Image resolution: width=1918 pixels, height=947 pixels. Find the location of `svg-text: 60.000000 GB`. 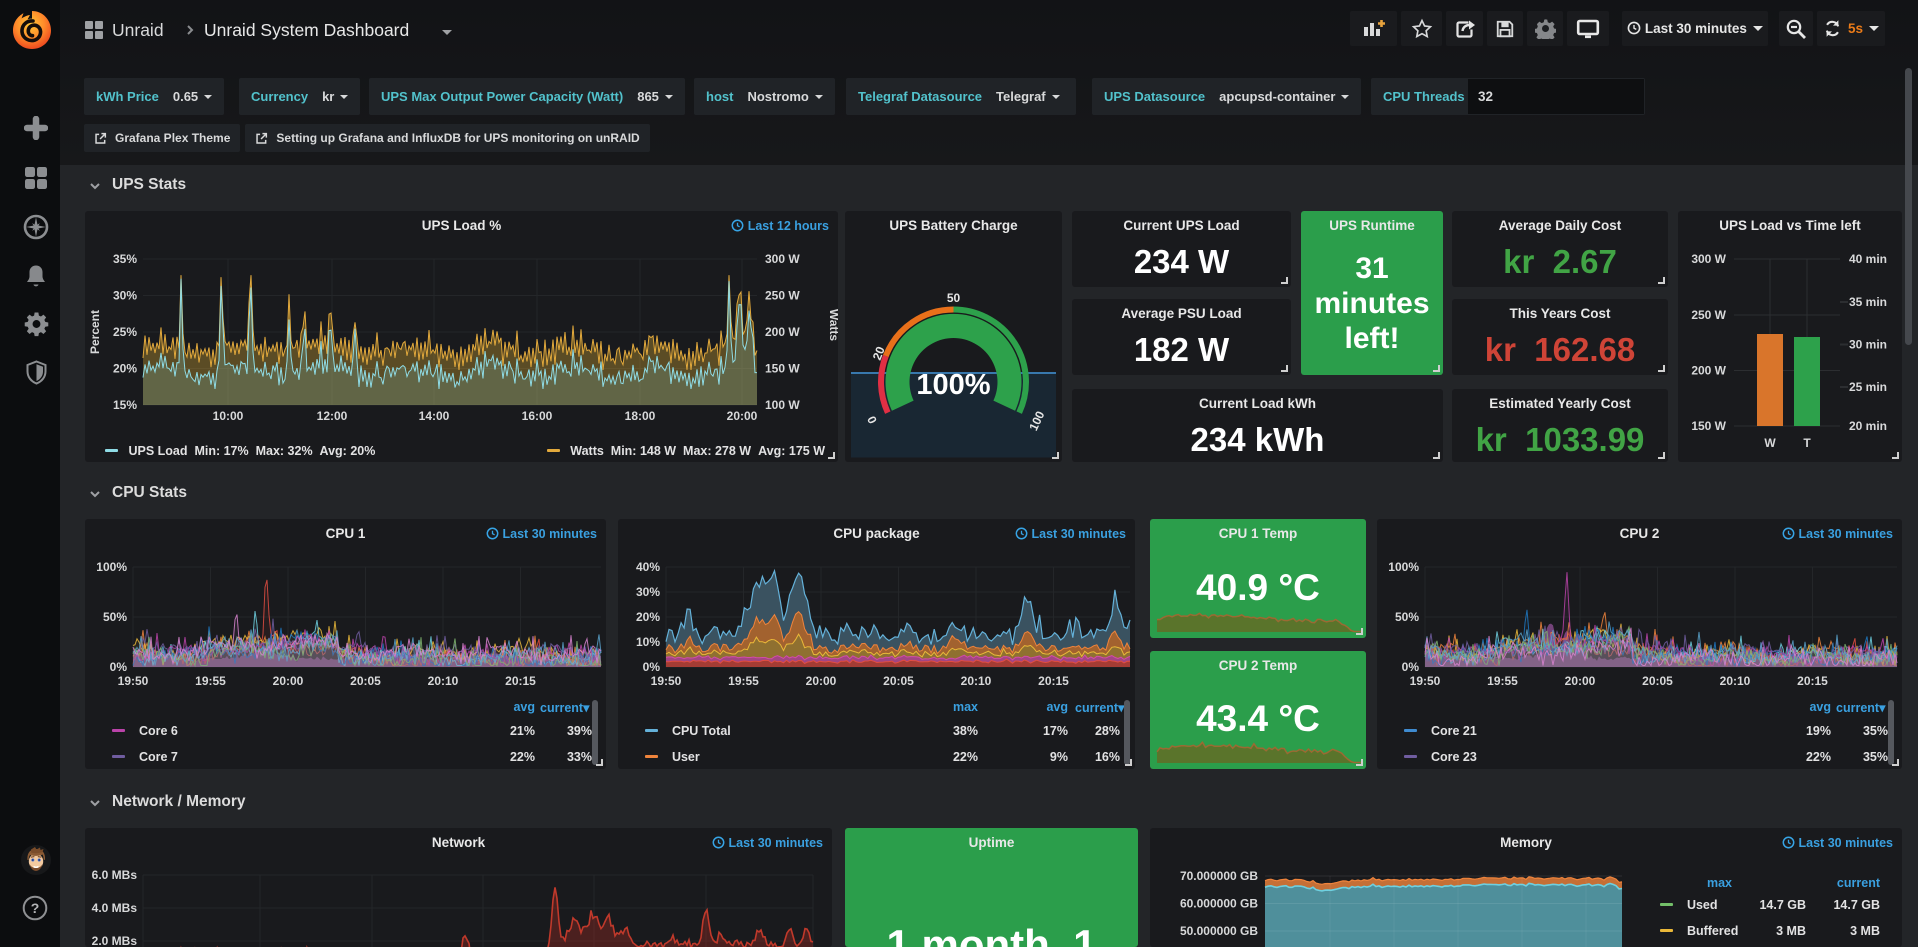

svg-text: 60.000000 GB is located at coordinates (1219, 904).